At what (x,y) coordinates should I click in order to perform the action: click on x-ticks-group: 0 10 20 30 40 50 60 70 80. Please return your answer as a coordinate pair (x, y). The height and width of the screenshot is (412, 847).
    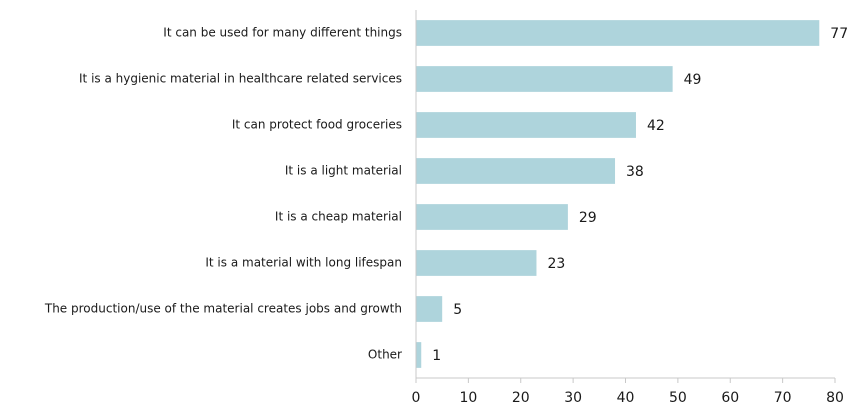
    Looking at the image, I should click on (628, 392).